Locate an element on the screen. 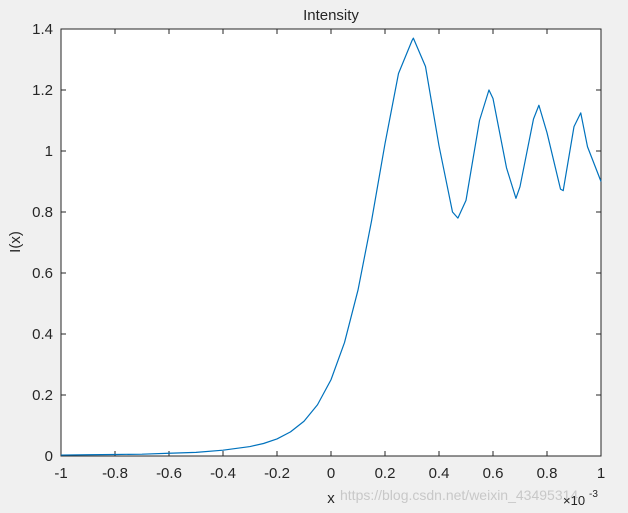 The width and height of the screenshot is (628, 513). x-tick-label: -0.4 is located at coordinates (223, 473).